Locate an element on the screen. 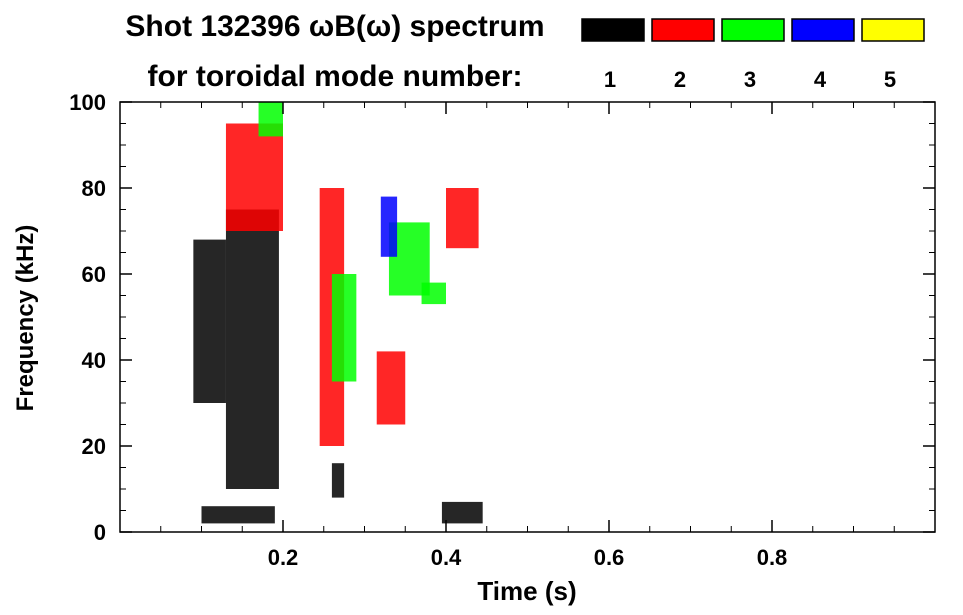  y-tick-label: 100 is located at coordinates (87, 102).